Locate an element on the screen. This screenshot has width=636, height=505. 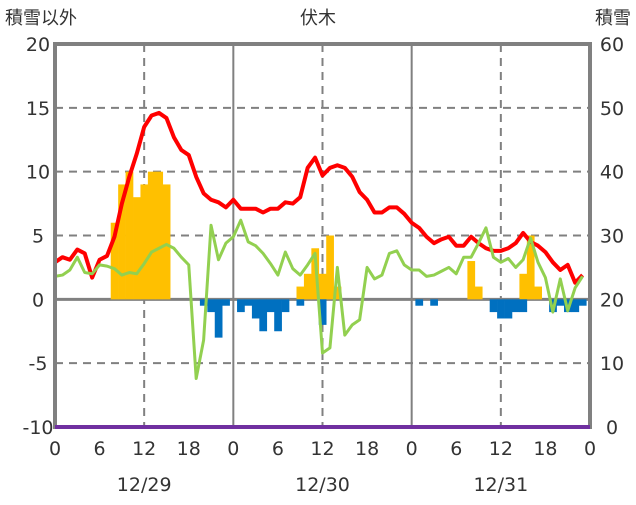
y-tick-left: 5 is located at coordinates (38, 237).